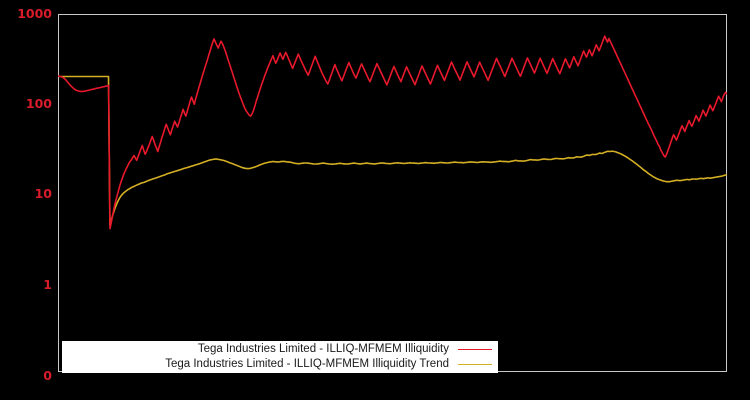  Describe the element at coordinates (475, 349) in the screenshot. I see `legend-swatch-illiquidity` at that location.